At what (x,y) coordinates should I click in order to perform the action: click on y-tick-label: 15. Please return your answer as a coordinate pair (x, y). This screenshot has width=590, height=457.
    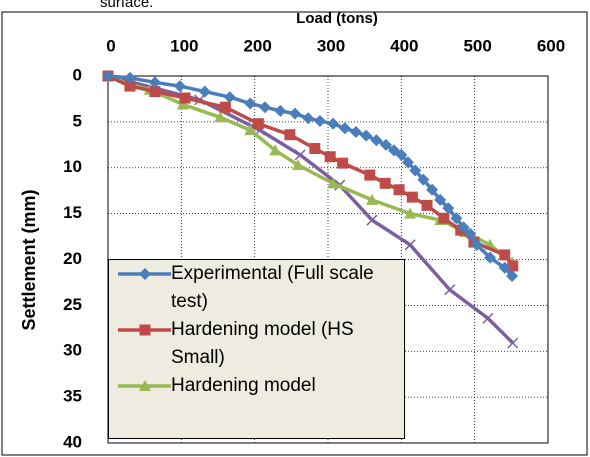
    Looking at the image, I should click on (72, 212).